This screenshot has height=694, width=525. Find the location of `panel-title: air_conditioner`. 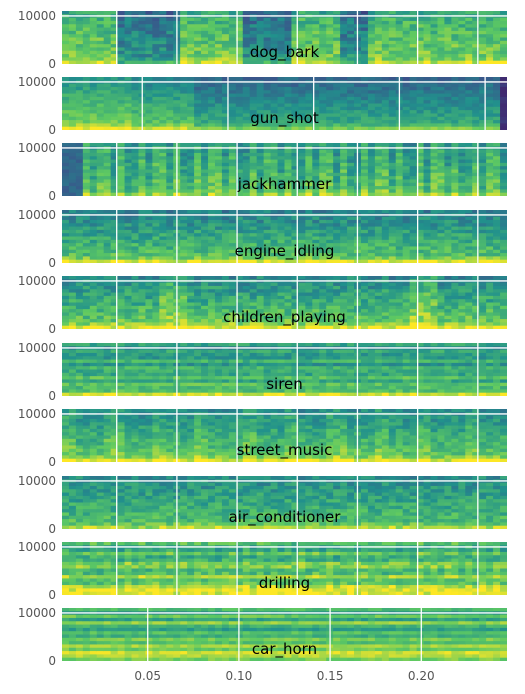

panel-title: air_conditioner is located at coordinates (285, 517).